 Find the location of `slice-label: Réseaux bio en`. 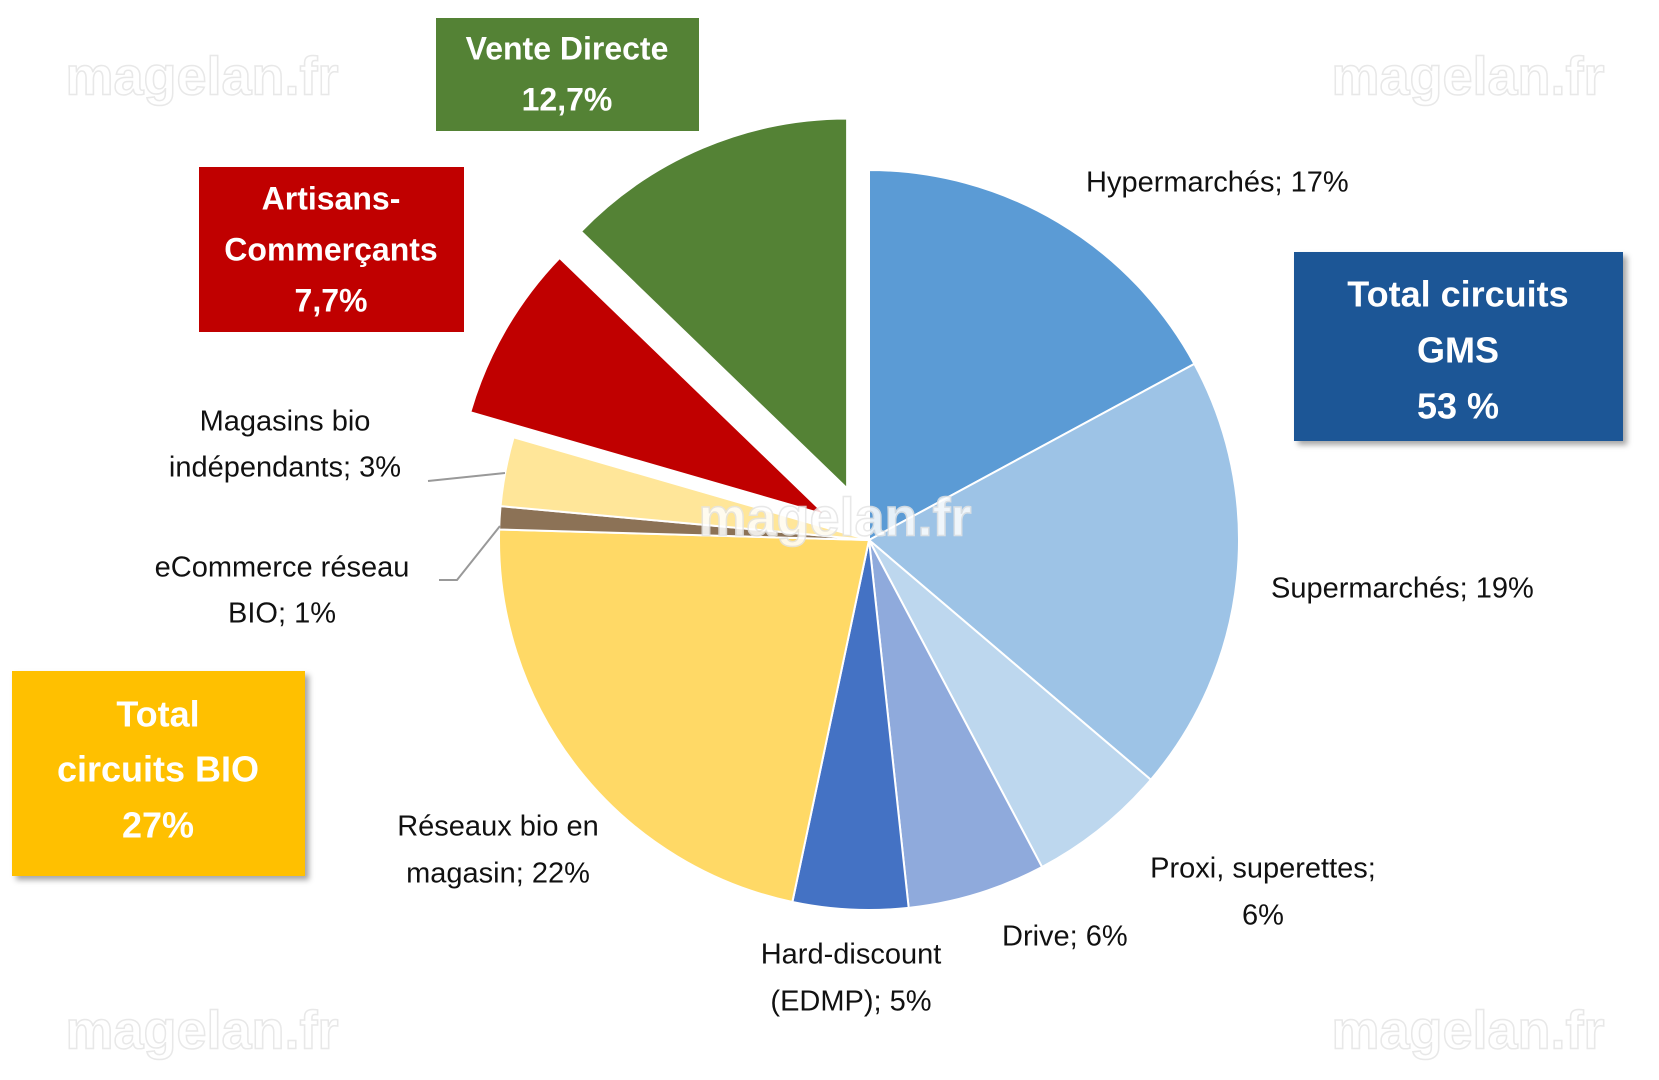

slice-label: Réseaux bio en is located at coordinates (498, 827).